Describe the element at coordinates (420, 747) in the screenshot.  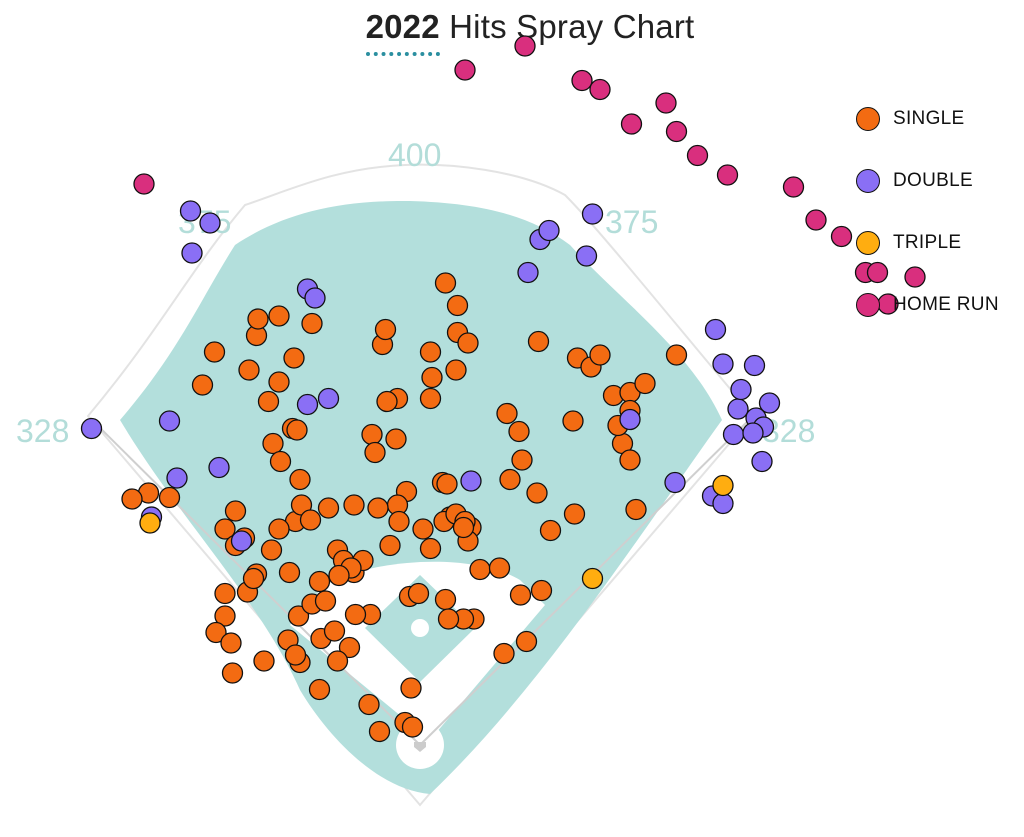
I see `home-plate` at that location.